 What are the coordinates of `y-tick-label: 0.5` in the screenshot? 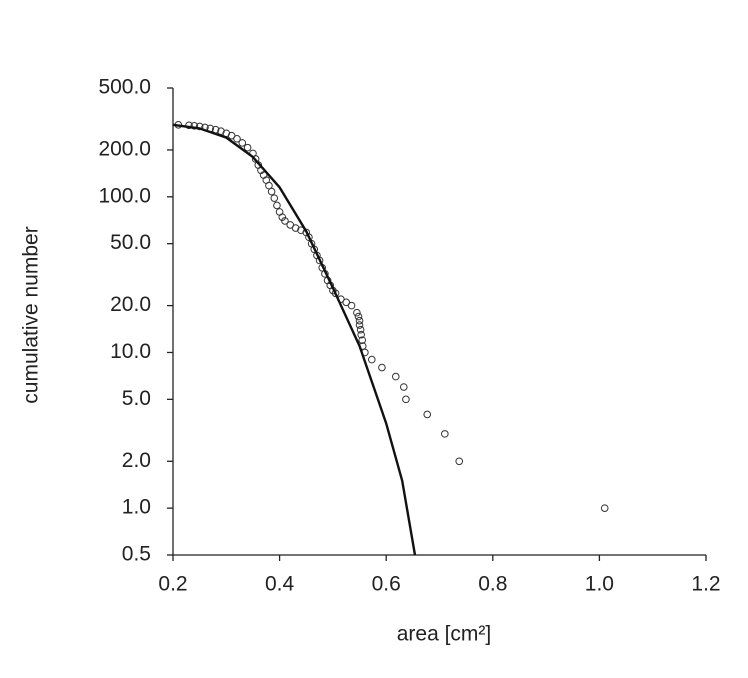 It's located at (136, 554).